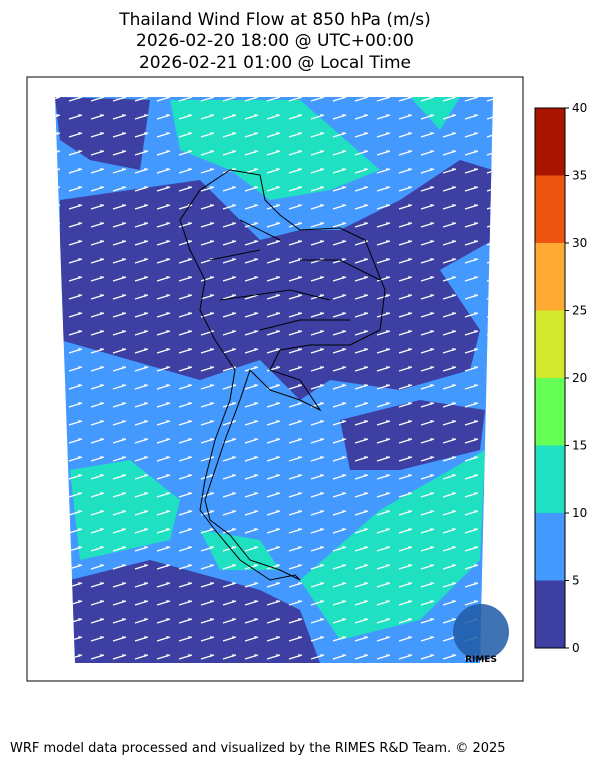 This screenshot has width=599, height=769. I want to click on colorbar: 0 5 10 15 20 25 30 35 40, so click(561, 378).